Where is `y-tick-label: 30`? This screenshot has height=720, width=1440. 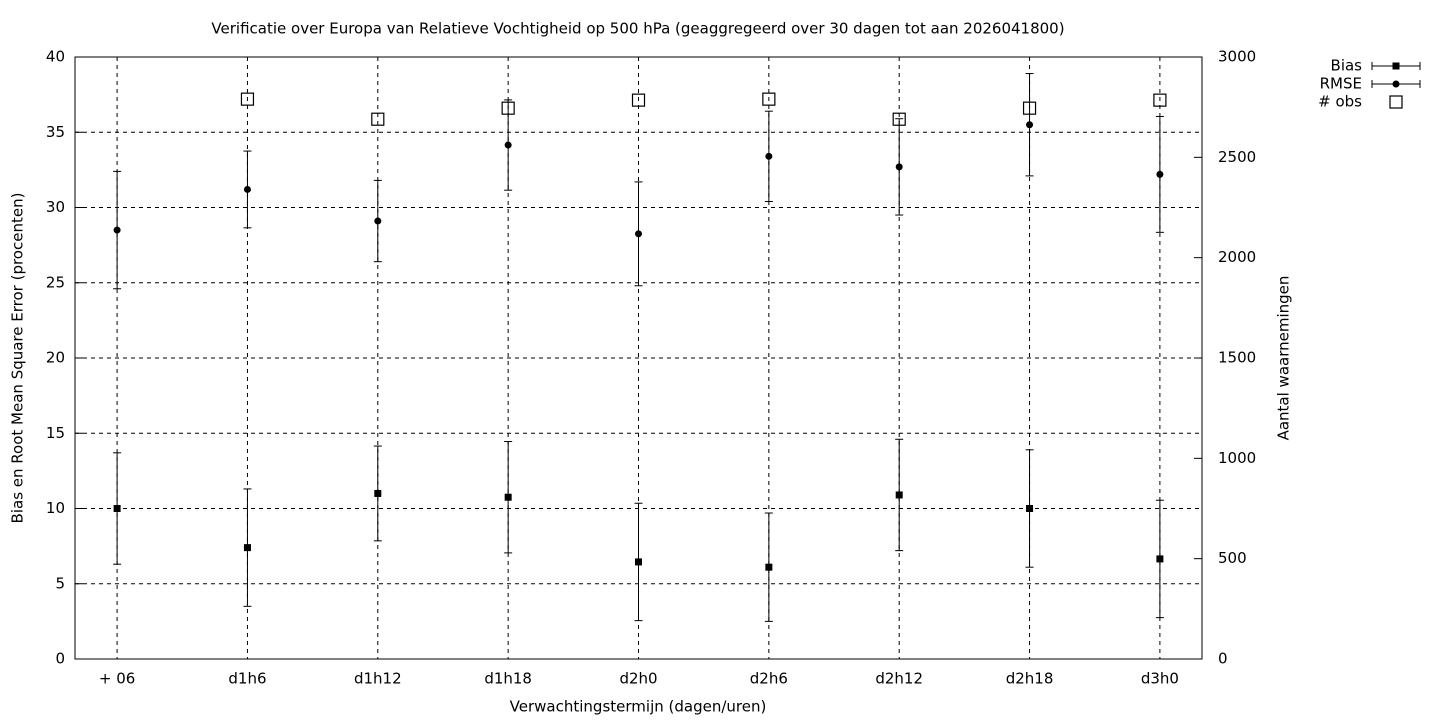
y-tick-label: 30 is located at coordinates (55, 207).